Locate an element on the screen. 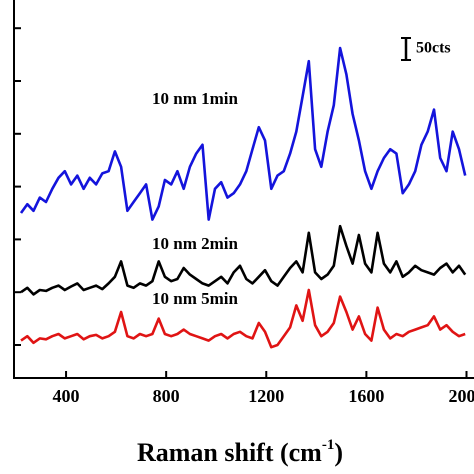 The width and height of the screenshot is (474, 474). x-tick-label: 1200 is located at coordinates (266, 396).